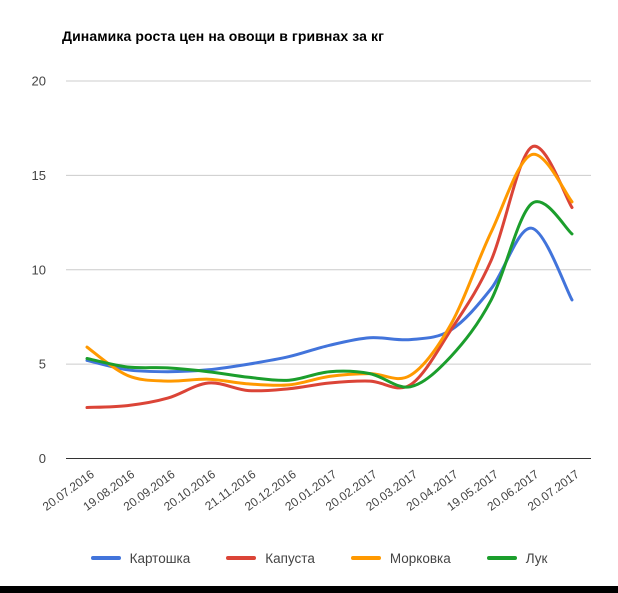 The image size is (618, 593). What do you see at coordinates (160, 558) in the screenshot?
I see `legend-label: Картошка` at bounding box center [160, 558].